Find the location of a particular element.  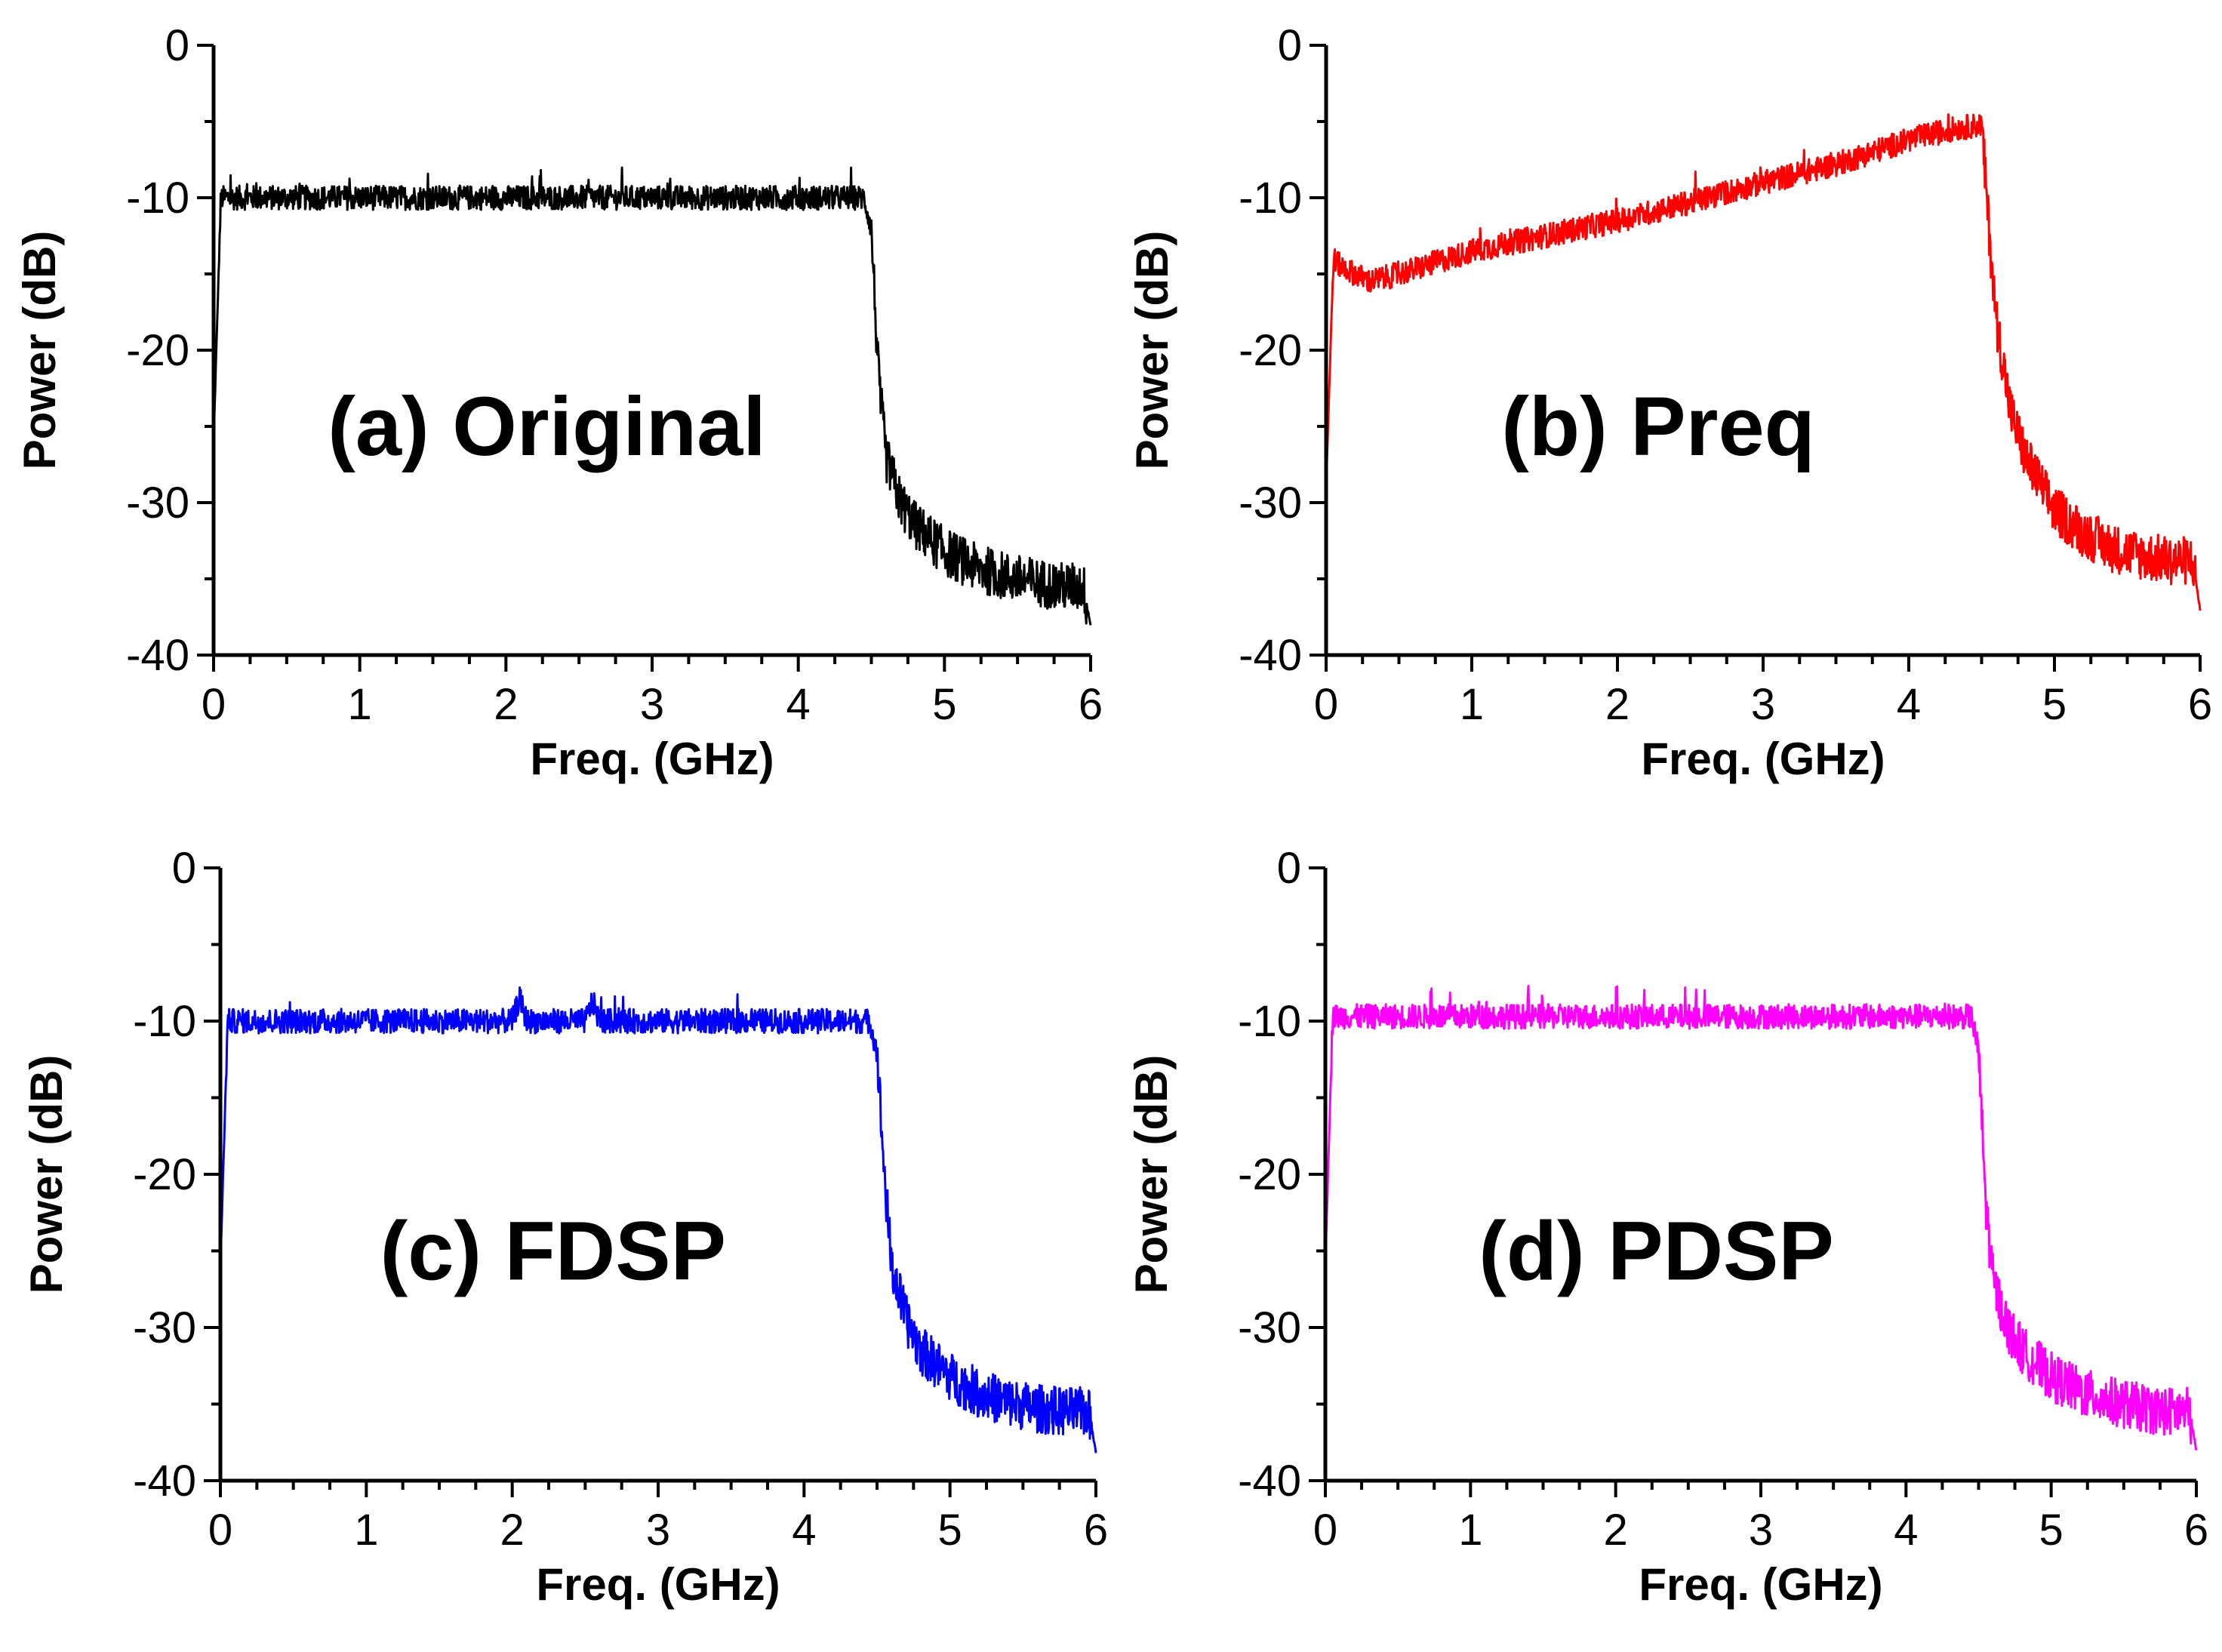

spectrum-line-original is located at coordinates (652, 396).